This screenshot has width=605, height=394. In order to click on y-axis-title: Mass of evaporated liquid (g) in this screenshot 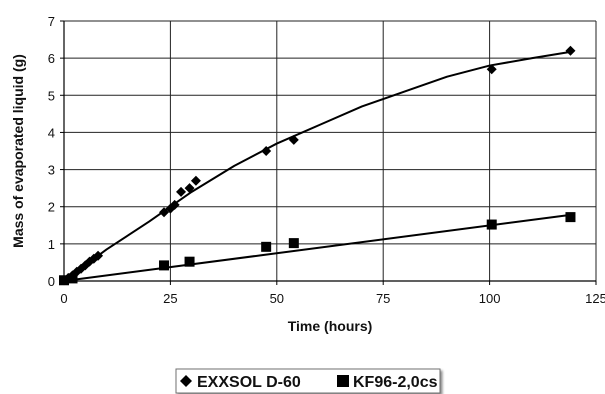, I will do `click(18, 151)`.